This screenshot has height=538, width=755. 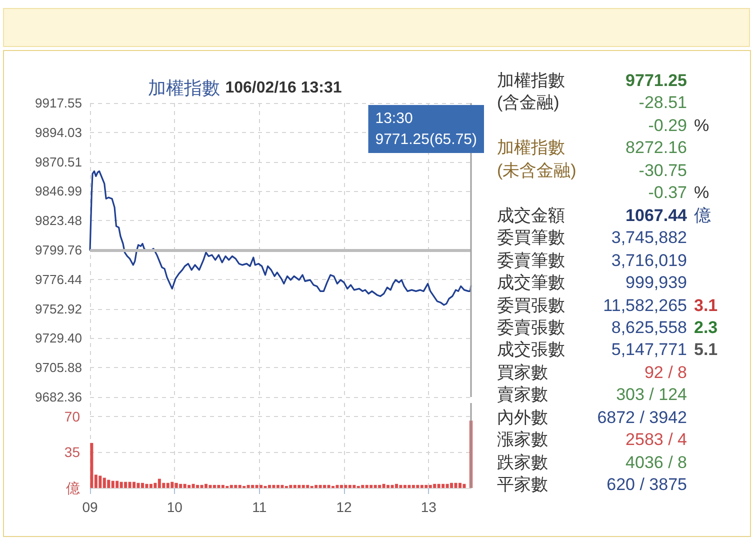 What do you see at coordinates (649, 238) in the screenshot?
I see `text: 3,745,882` at bounding box center [649, 238].